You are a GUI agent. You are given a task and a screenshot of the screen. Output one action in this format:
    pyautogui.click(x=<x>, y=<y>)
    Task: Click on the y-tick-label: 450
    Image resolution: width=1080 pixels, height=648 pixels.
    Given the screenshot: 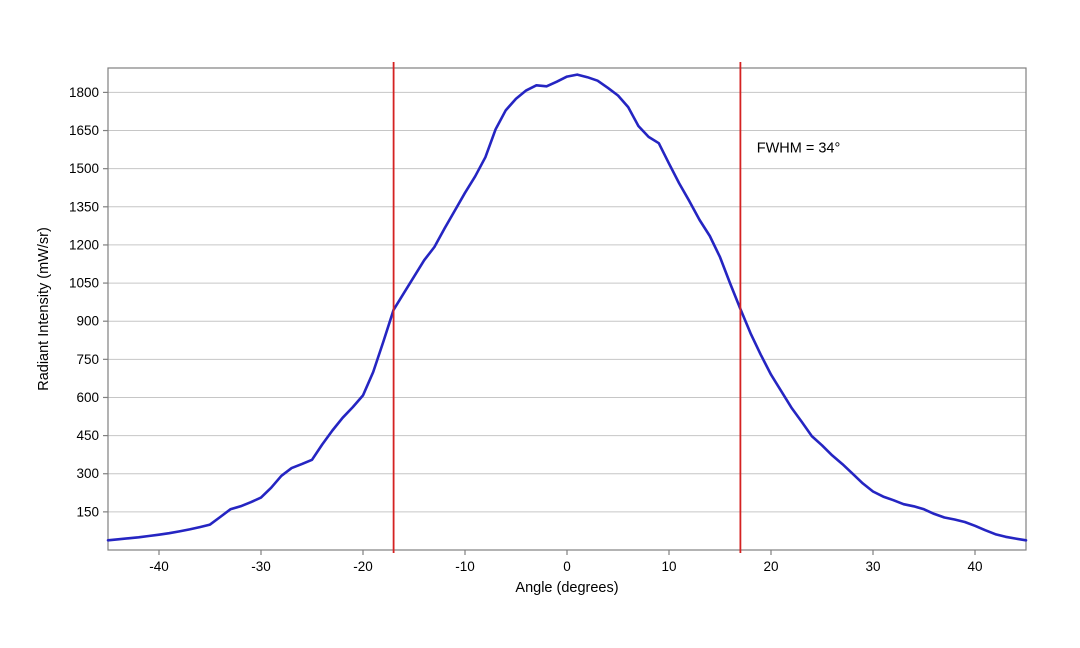 What is the action you would take?
    pyautogui.click(x=87, y=435)
    